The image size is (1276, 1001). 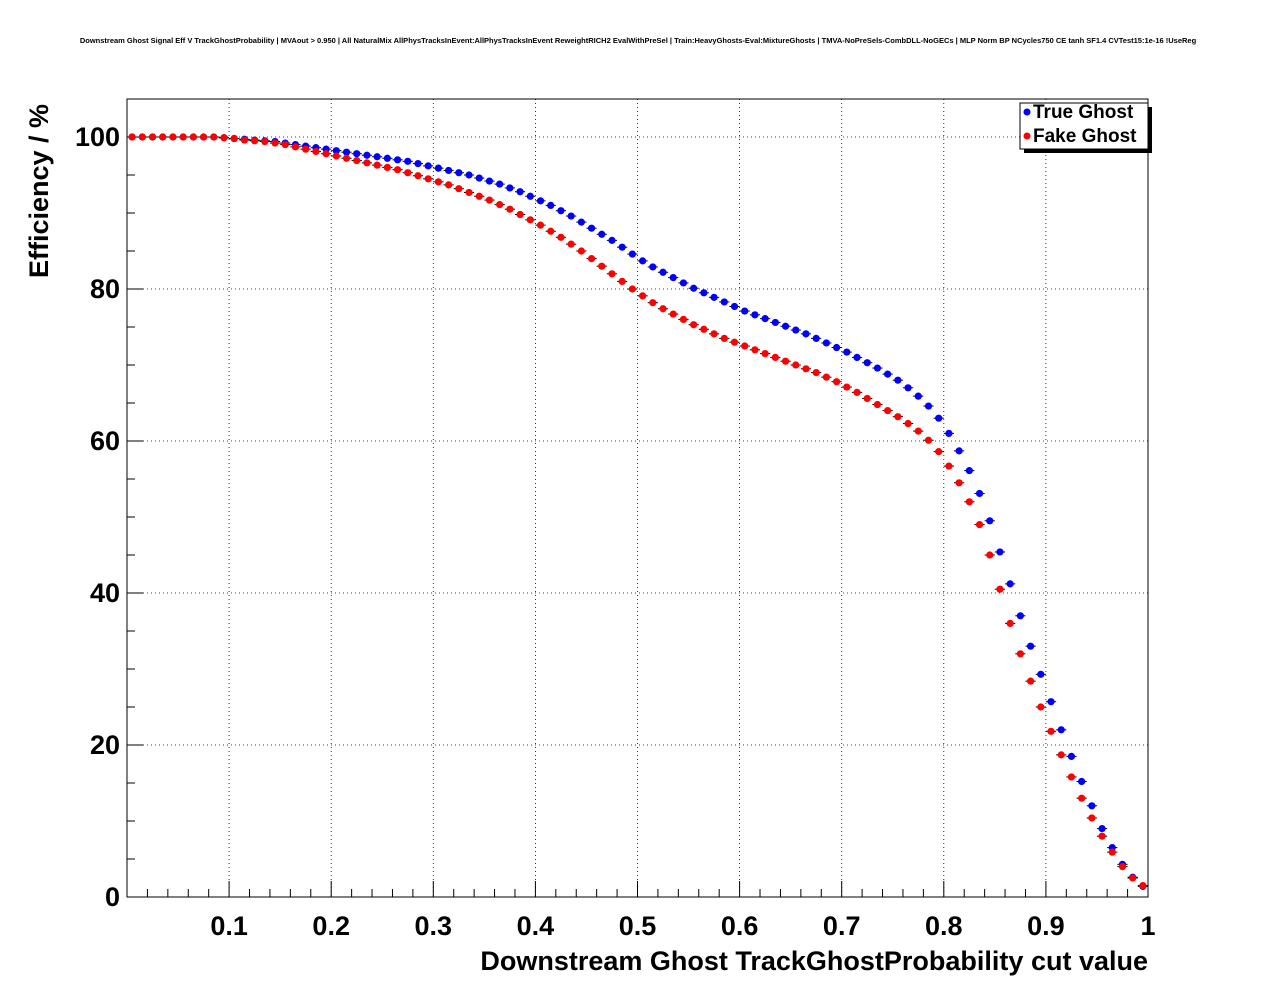 What do you see at coordinates (39, 191) in the screenshot?
I see `y-axis-label: Efficiency / %` at bounding box center [39, 191].